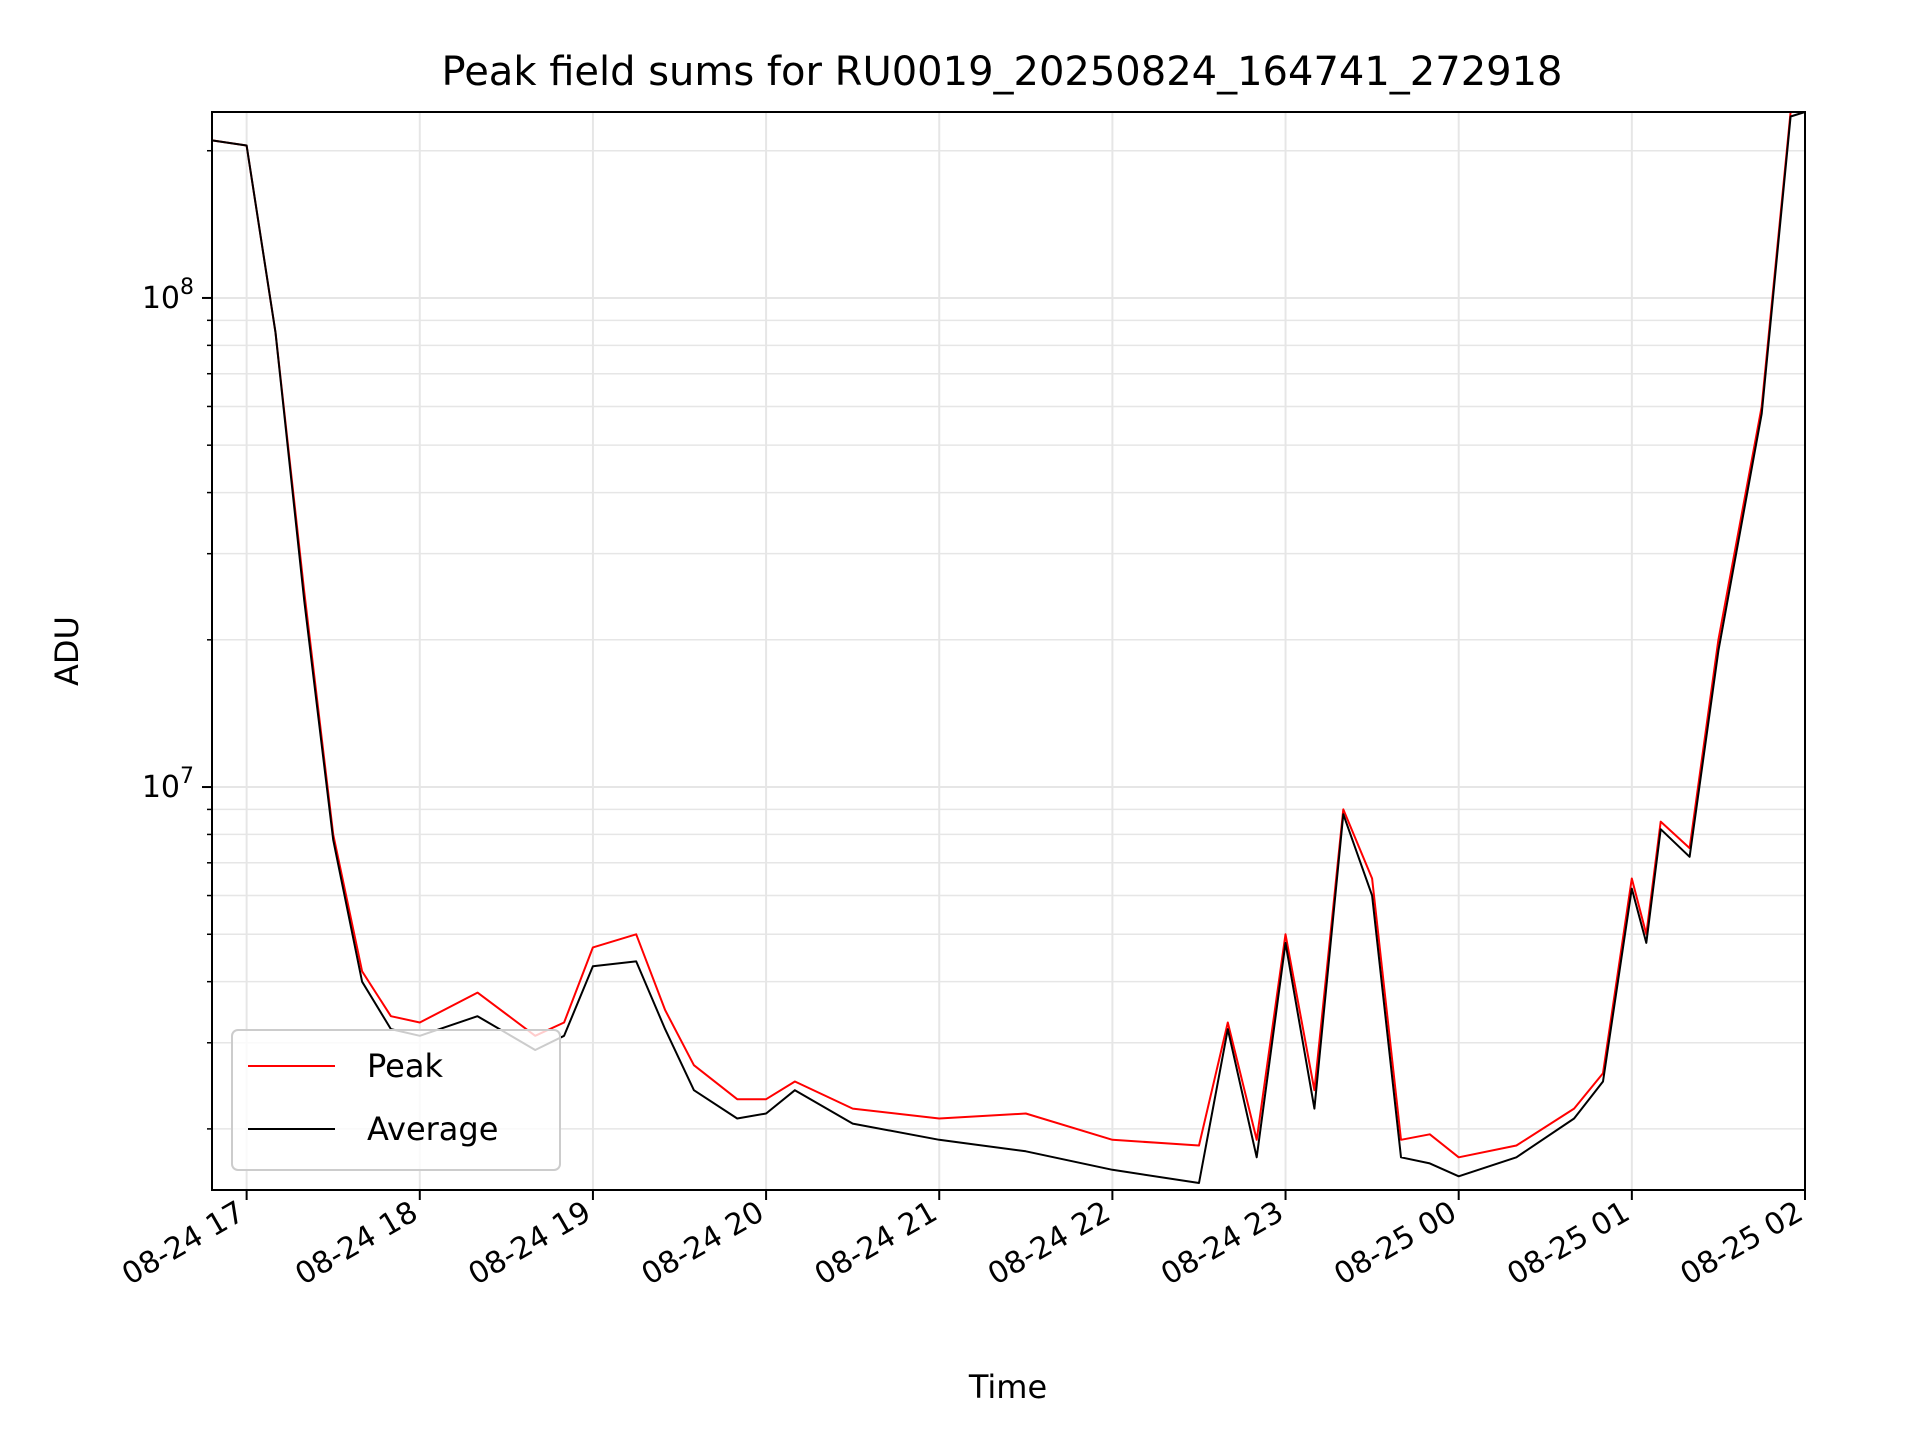  I want to click on y-axis-label: ADU, so click(67, 651).